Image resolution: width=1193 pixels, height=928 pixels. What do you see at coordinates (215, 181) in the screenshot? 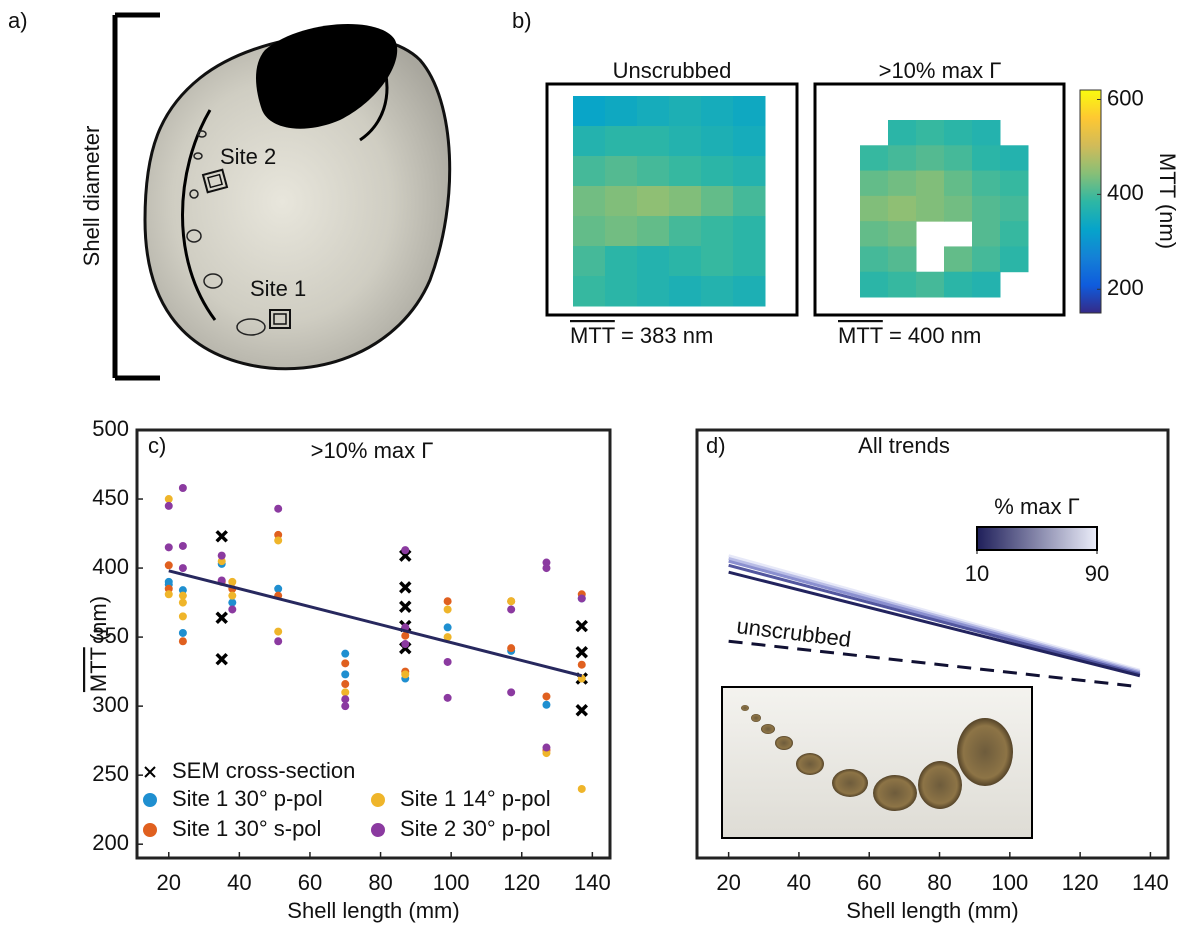
I see `site-marker` at bounding box center [215, 181].